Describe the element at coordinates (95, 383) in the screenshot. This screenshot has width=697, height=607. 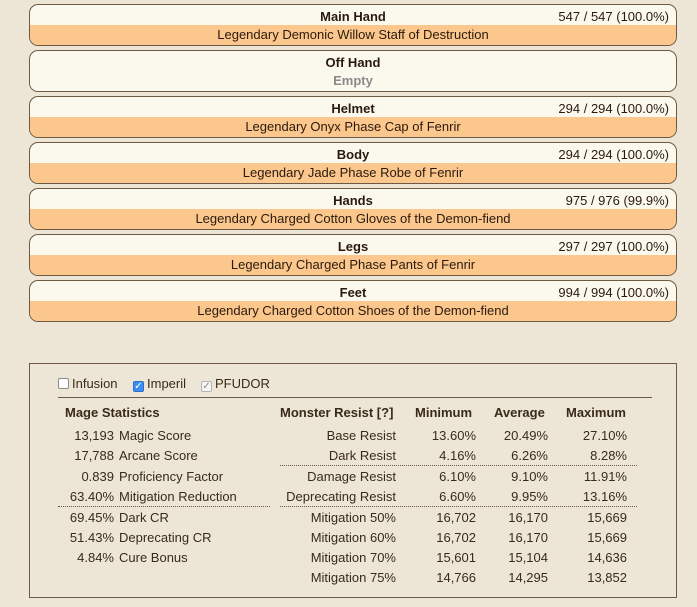
I see `infusion-label: Infusion` at that location.